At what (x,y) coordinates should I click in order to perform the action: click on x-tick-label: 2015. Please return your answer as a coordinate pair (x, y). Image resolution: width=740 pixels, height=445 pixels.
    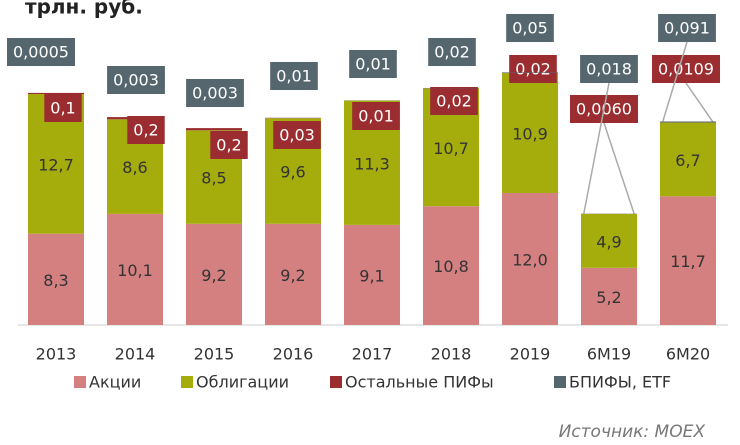
    Looking at the image, I should click on (214, 354).